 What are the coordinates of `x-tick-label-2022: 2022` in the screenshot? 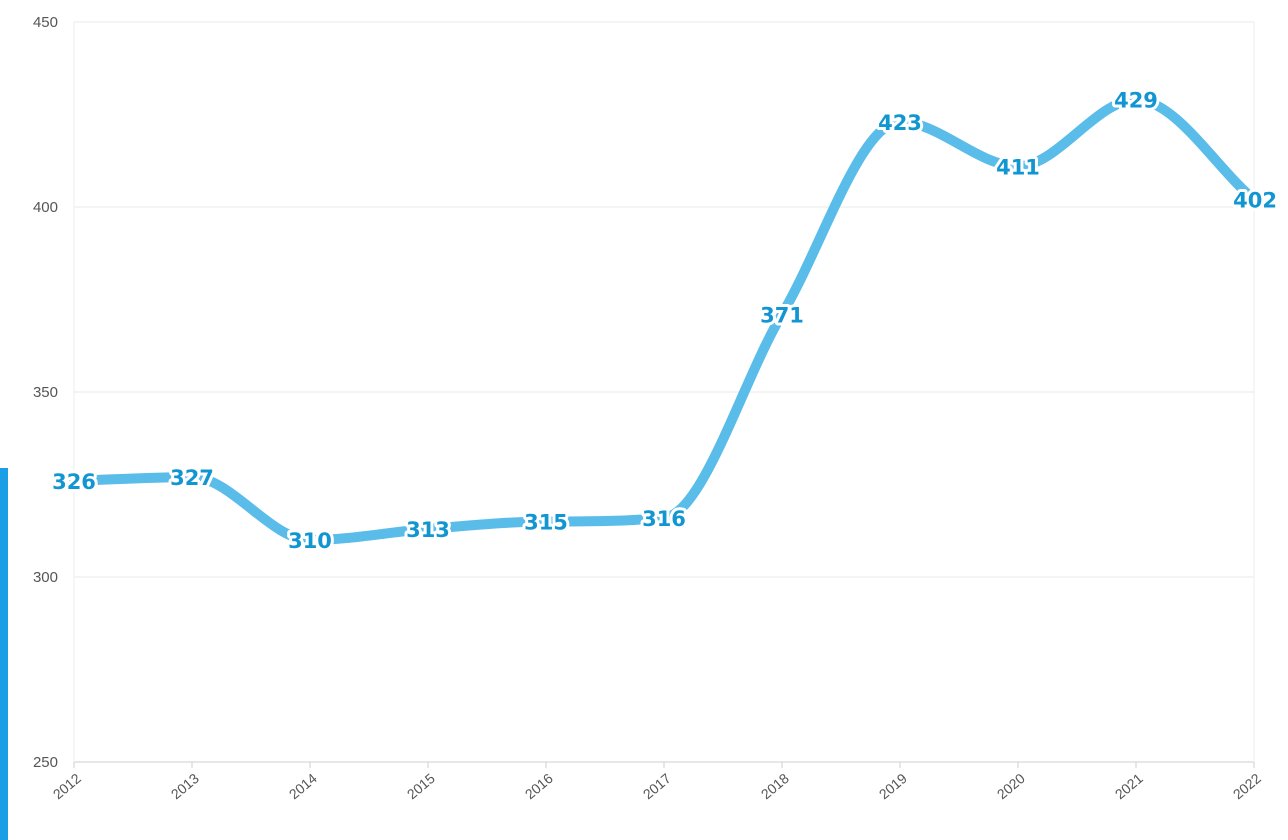 It's located at (1247, 786).